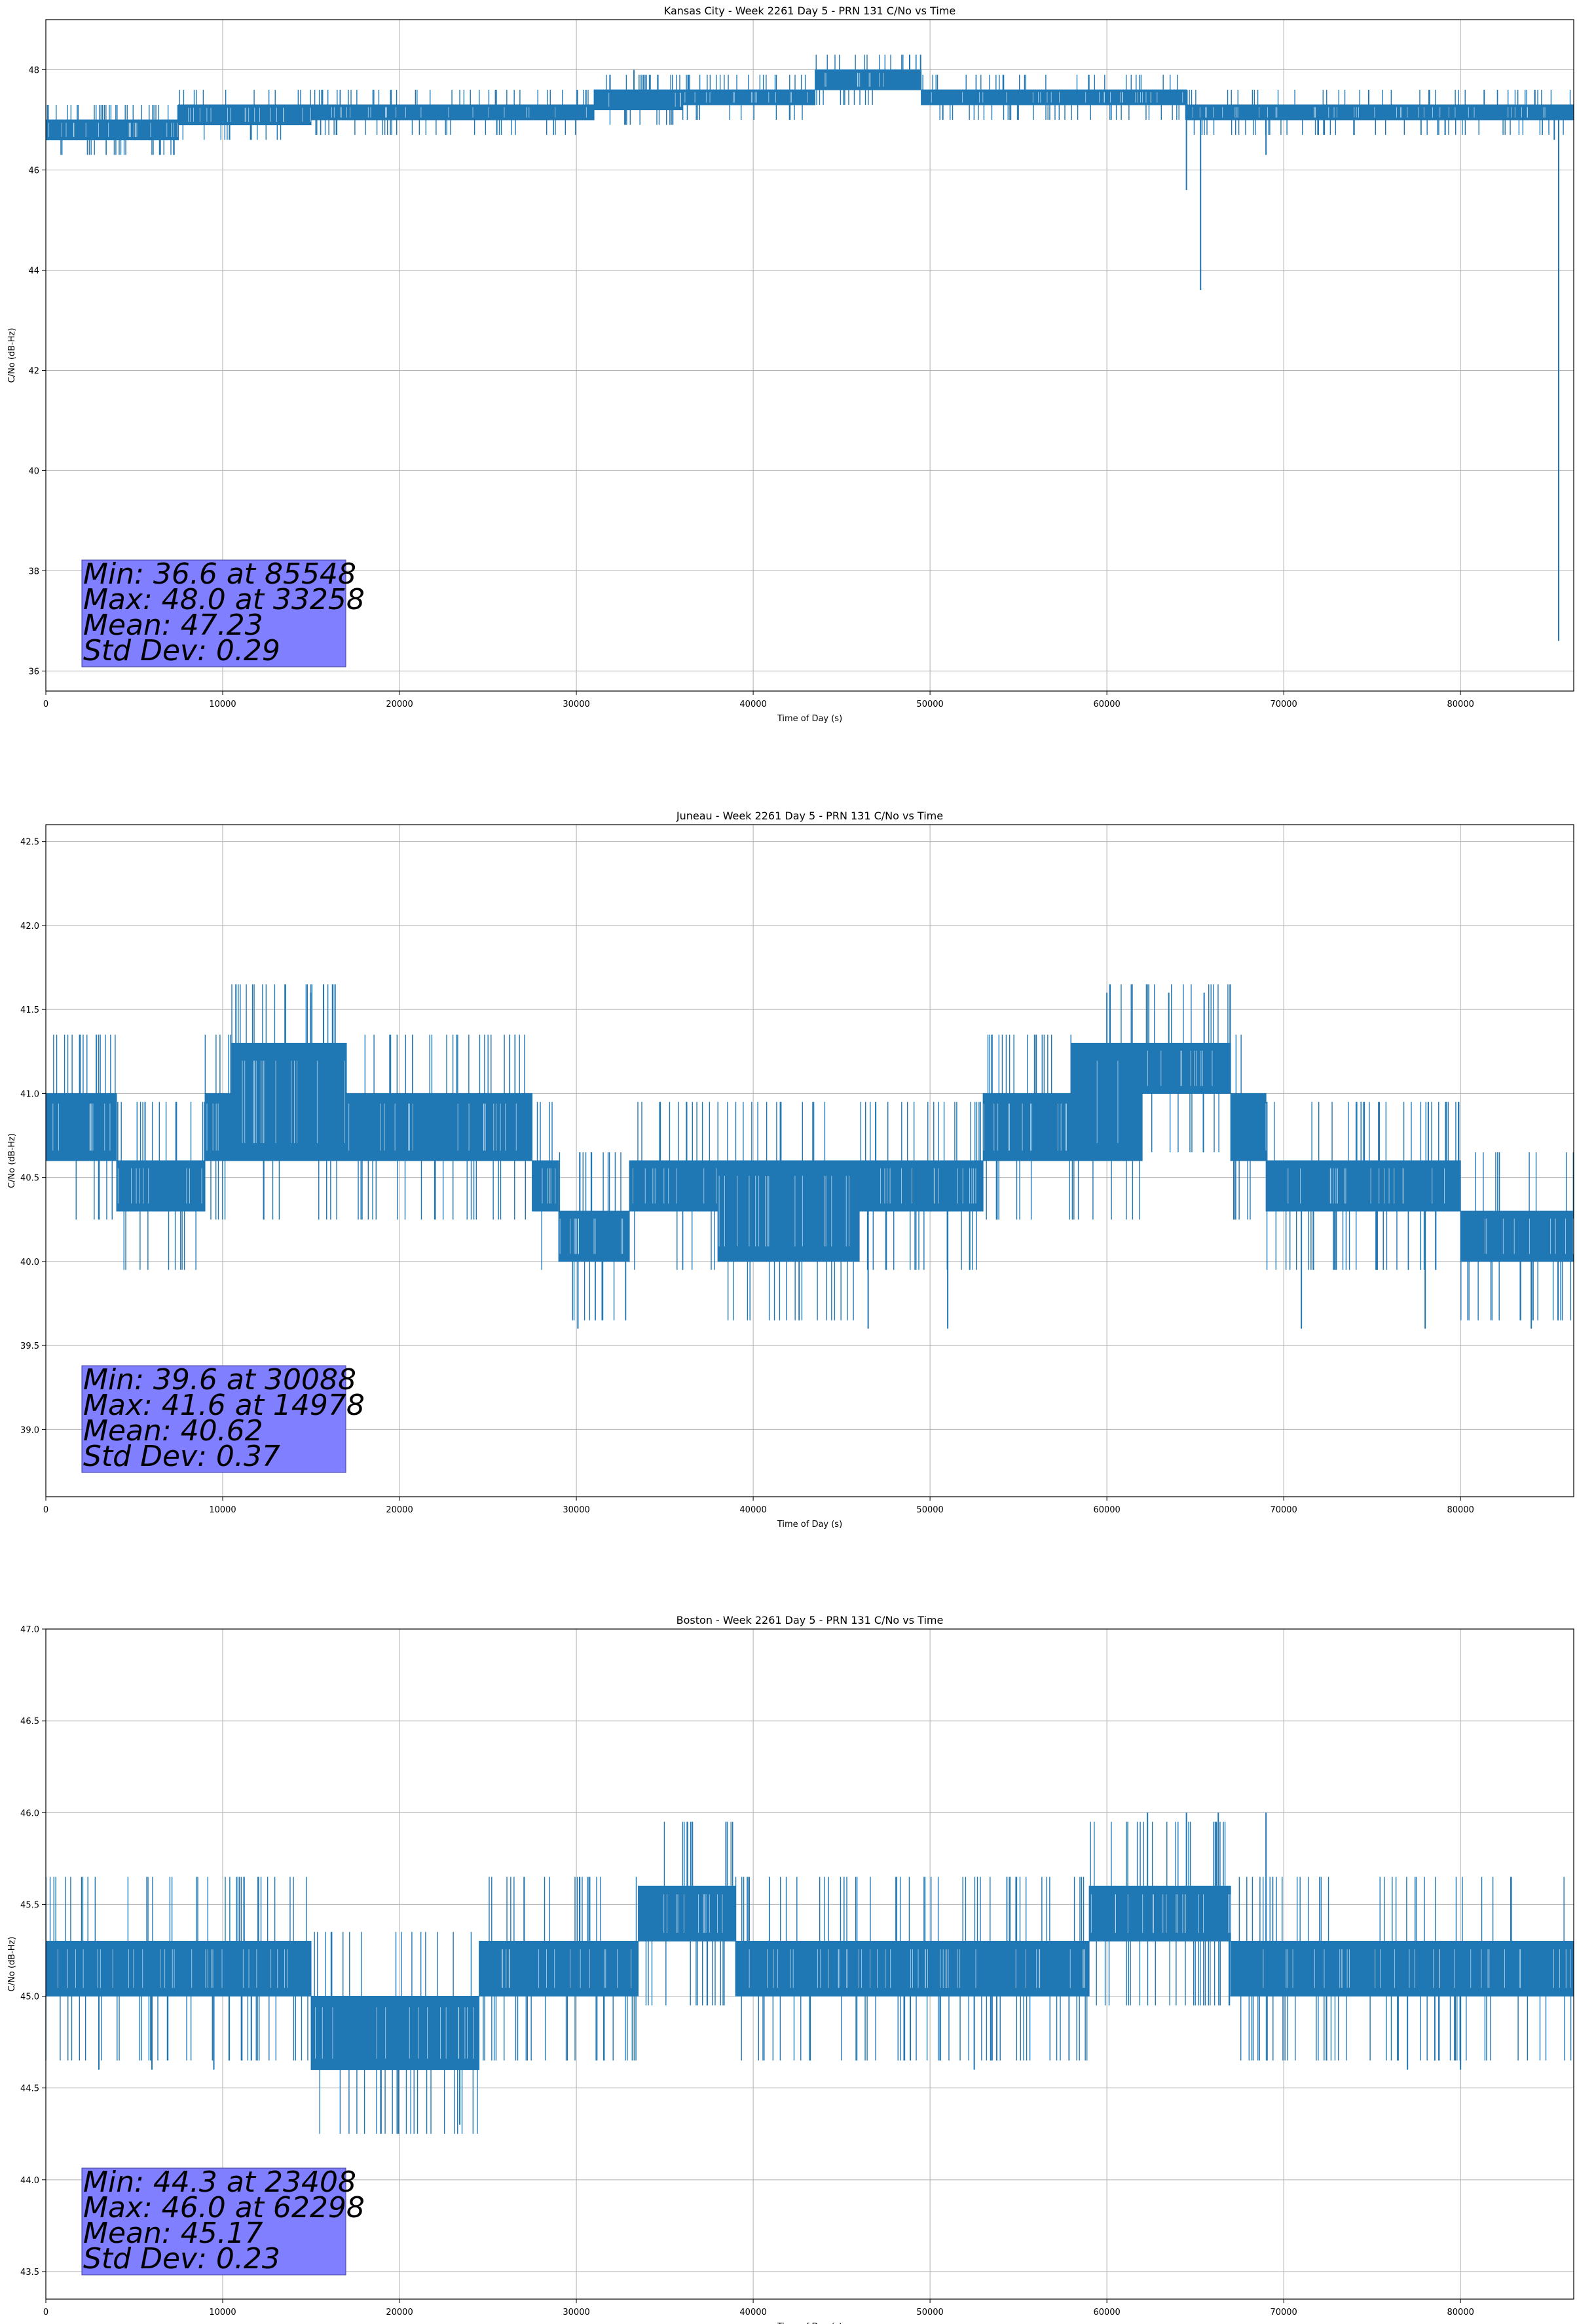  Describe the element at coordinates (29, 1813) in the screenshot. I see `y-tick-label: 46.0` at that location.